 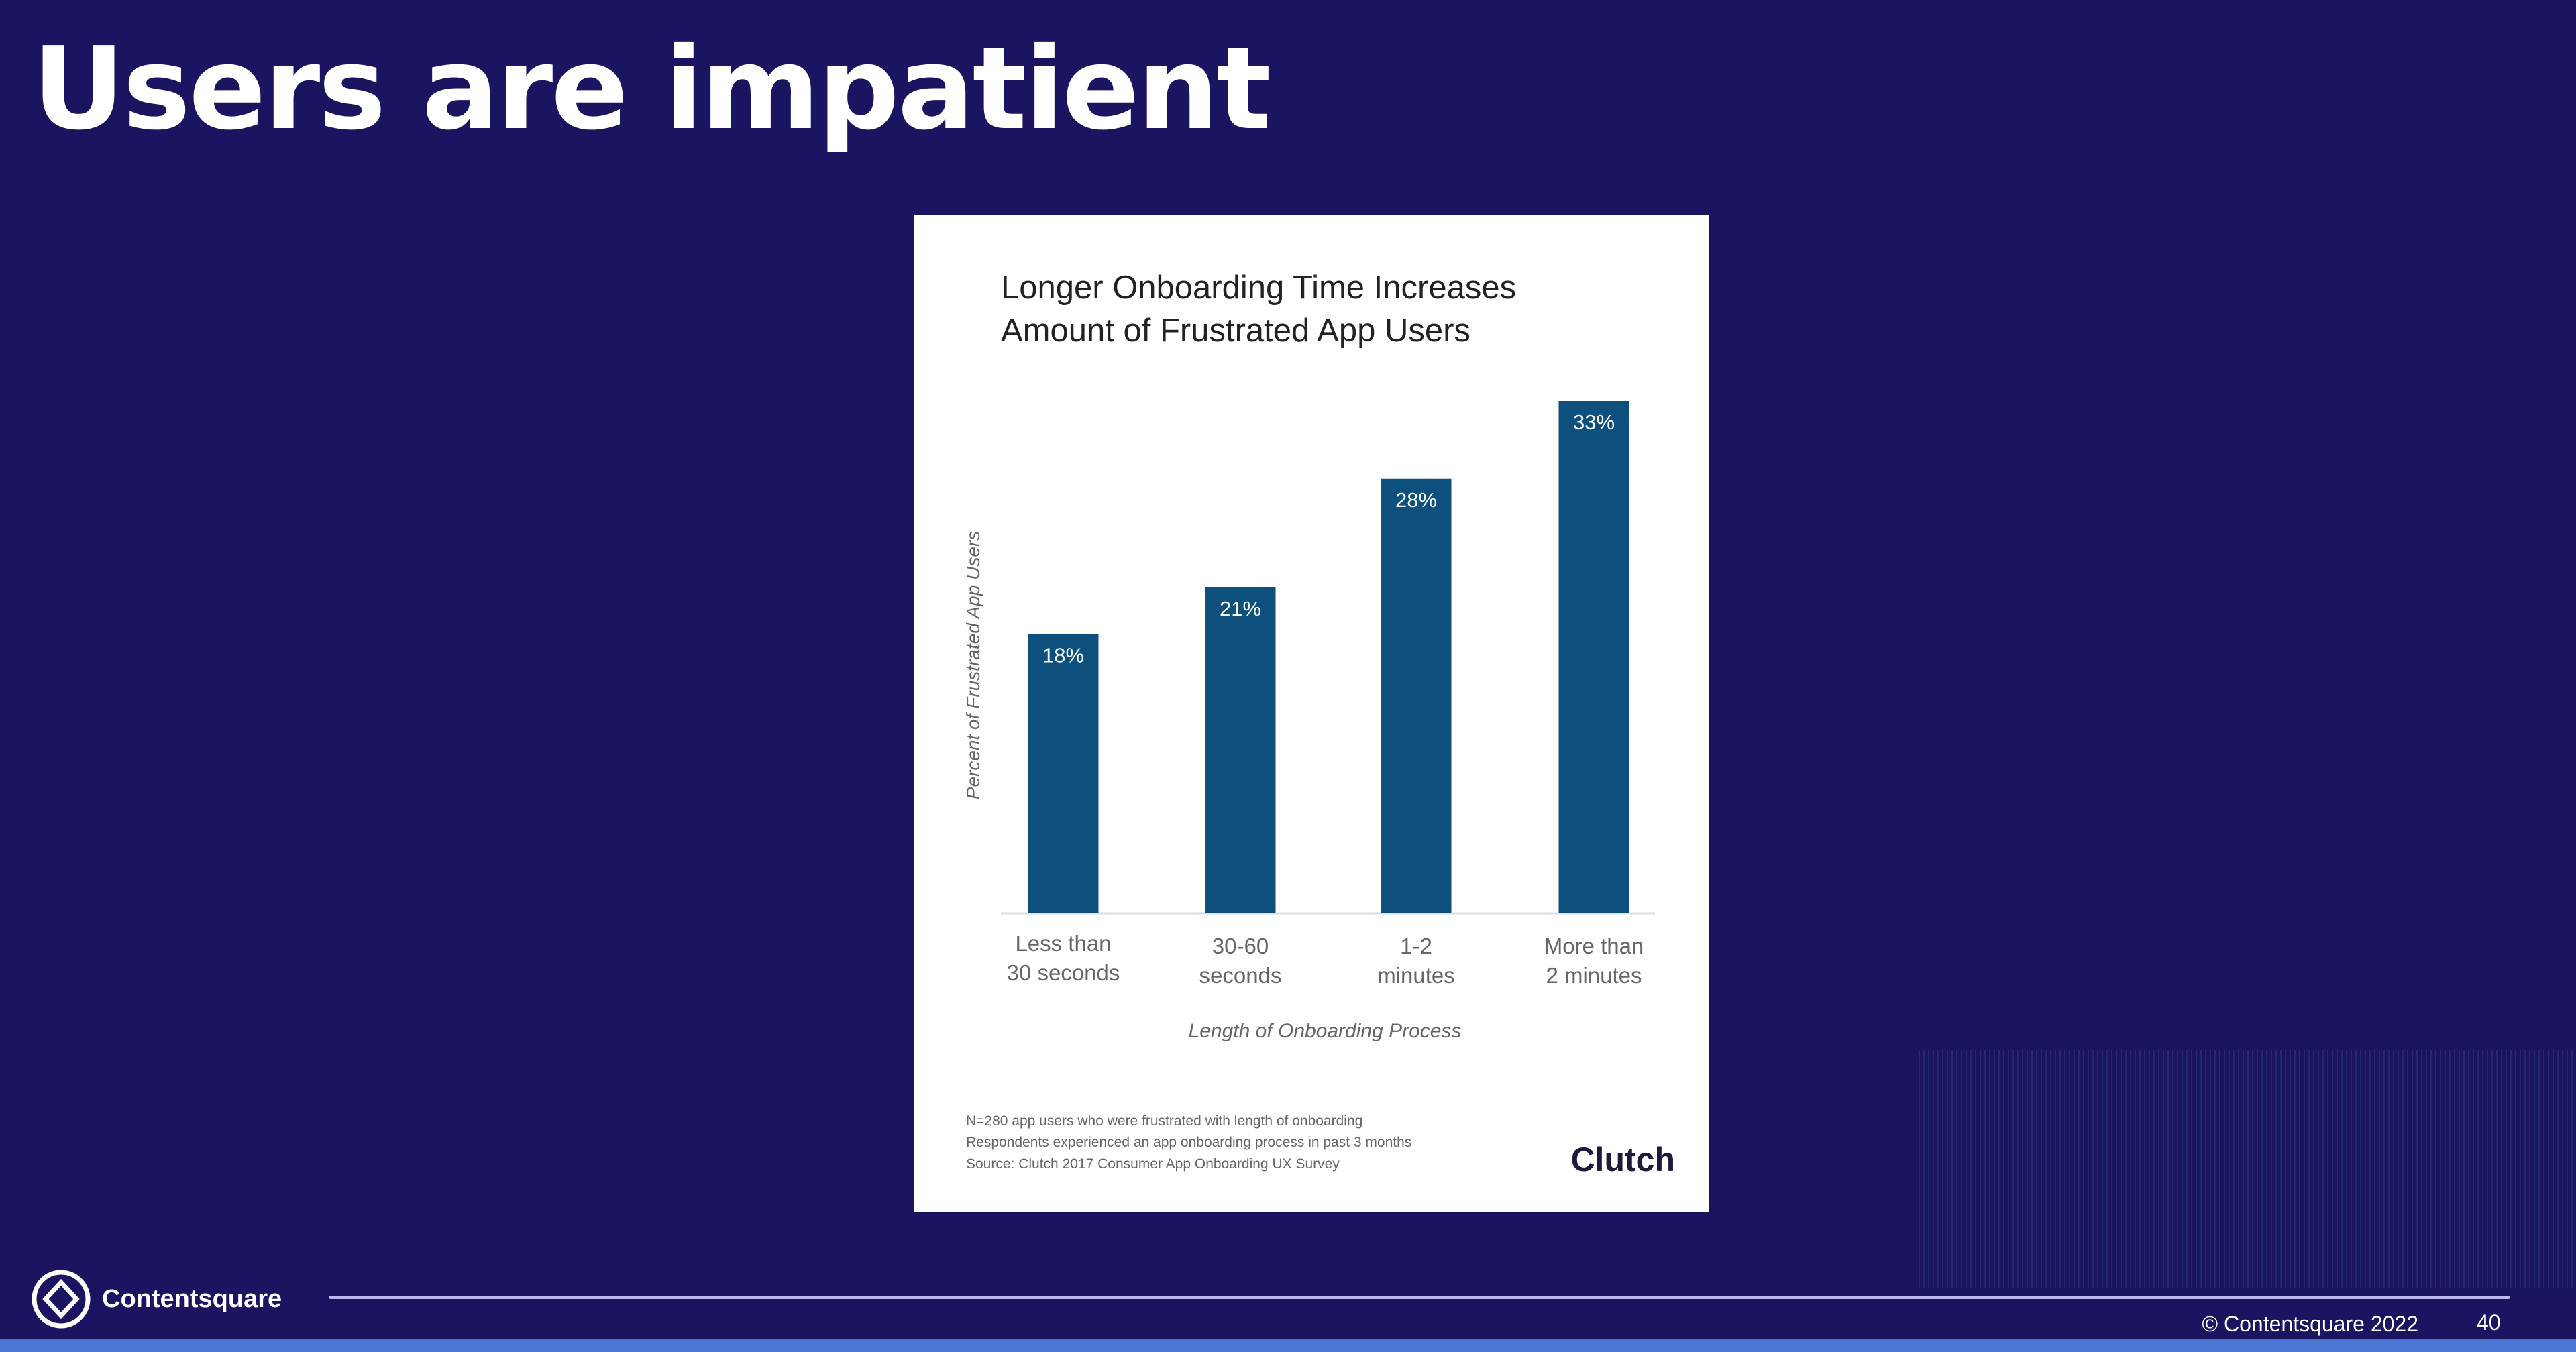 I want to click on slide-title: Users are impatient, so click(x=651, y=89).